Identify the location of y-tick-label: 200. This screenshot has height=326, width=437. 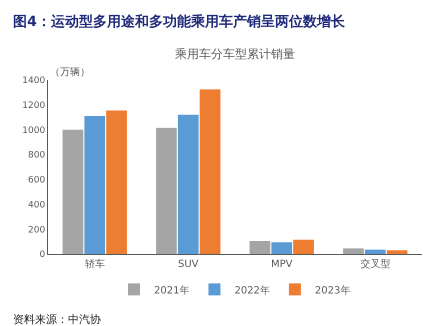
(37, 230).